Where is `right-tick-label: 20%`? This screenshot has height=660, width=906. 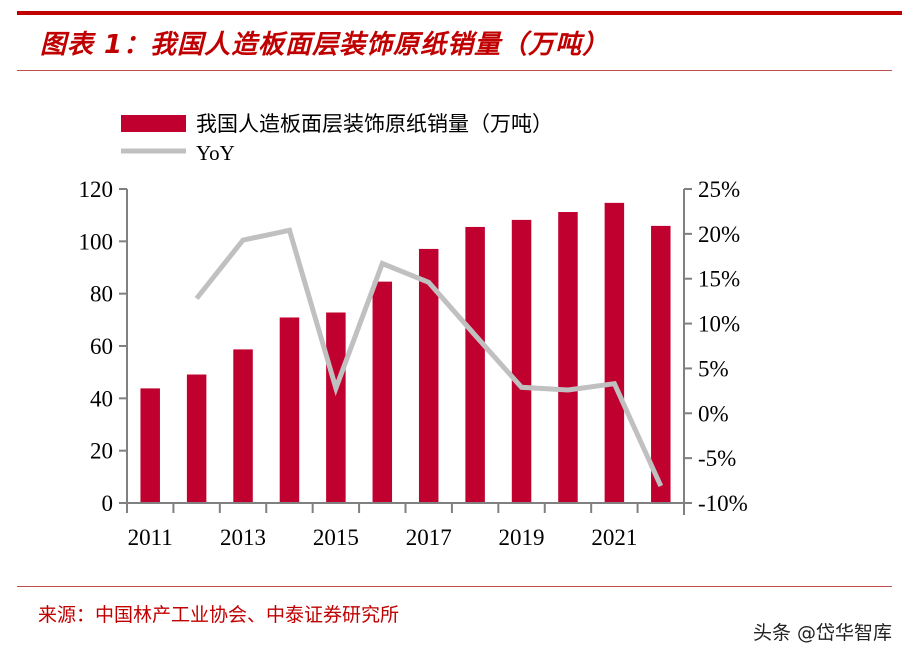 right-tick-label: 20% is located at coordinates (719, 234).